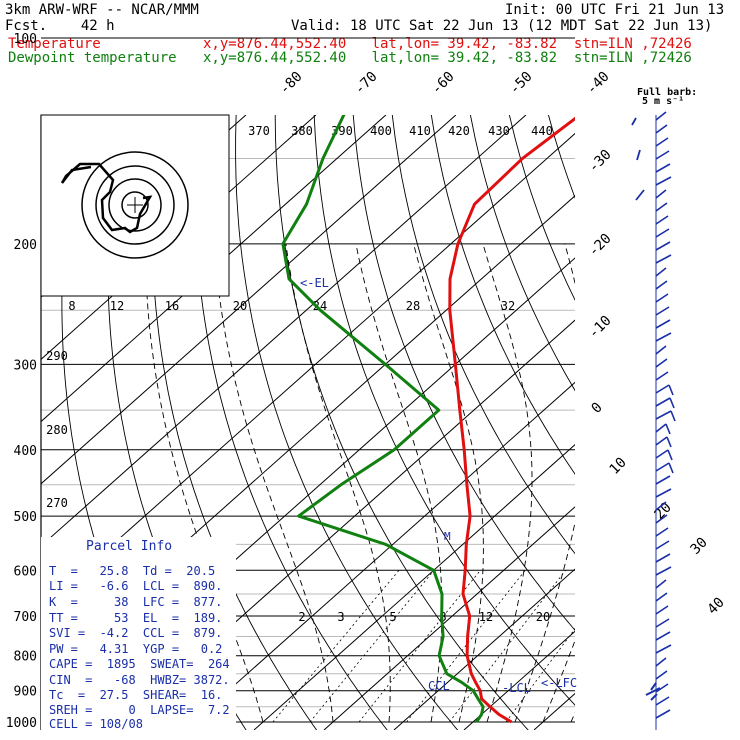 Image resolution: width=740 pixels, height=740 pixels. Describe the element at coordinates (447, 536) in the screenshot. I see `m-marker: M` at that location.